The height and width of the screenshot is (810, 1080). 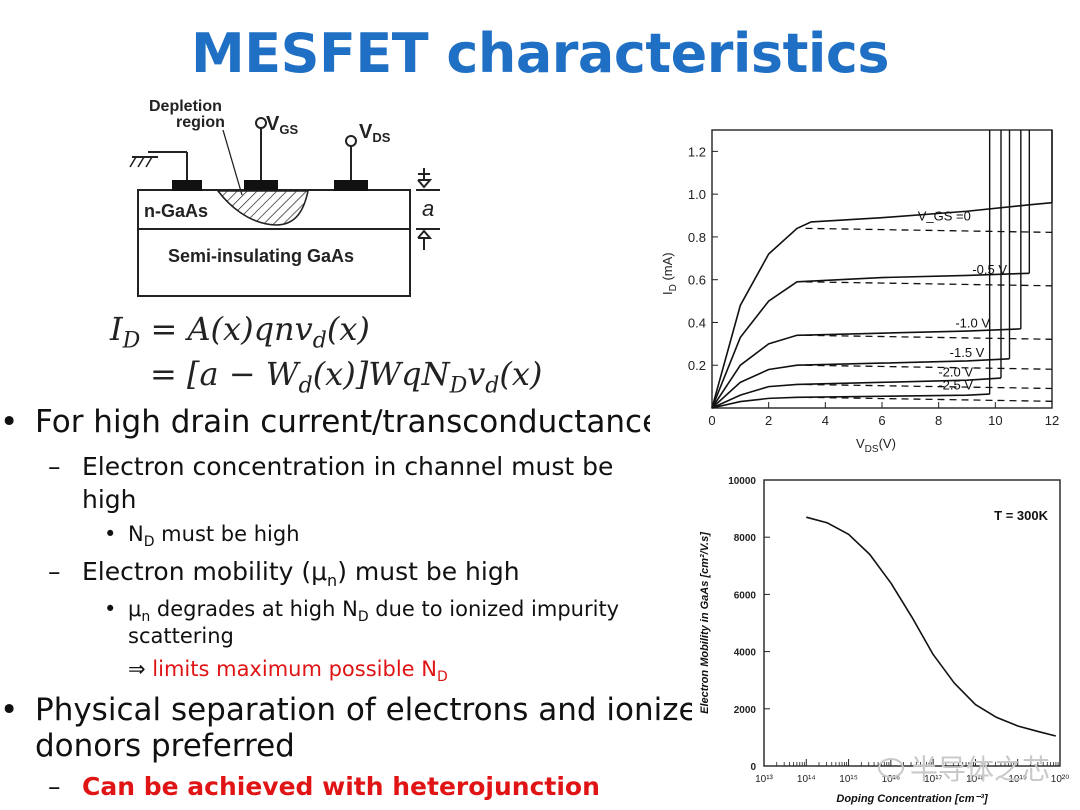 I want to click on mob-xlabel: Doping Concentration [cm⁻³], so click(x=912, y=799).